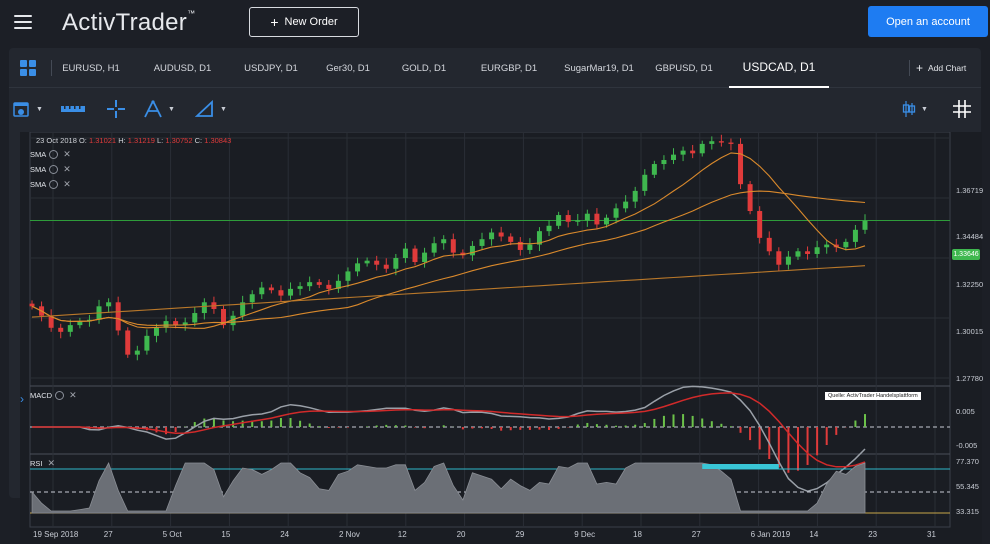  What do you see at coordinates (599, 68) in the screenshot?
I see `tab-sugarmar19: SugarMar19, D1` at bounding box center [599, 68].